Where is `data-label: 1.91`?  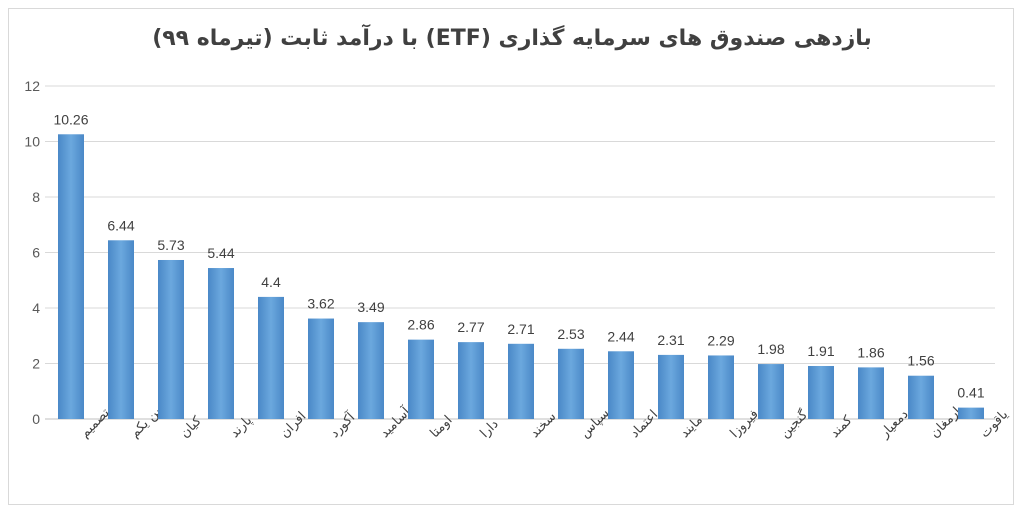
data-label: 1.91 is located at coordinates (820, 351).